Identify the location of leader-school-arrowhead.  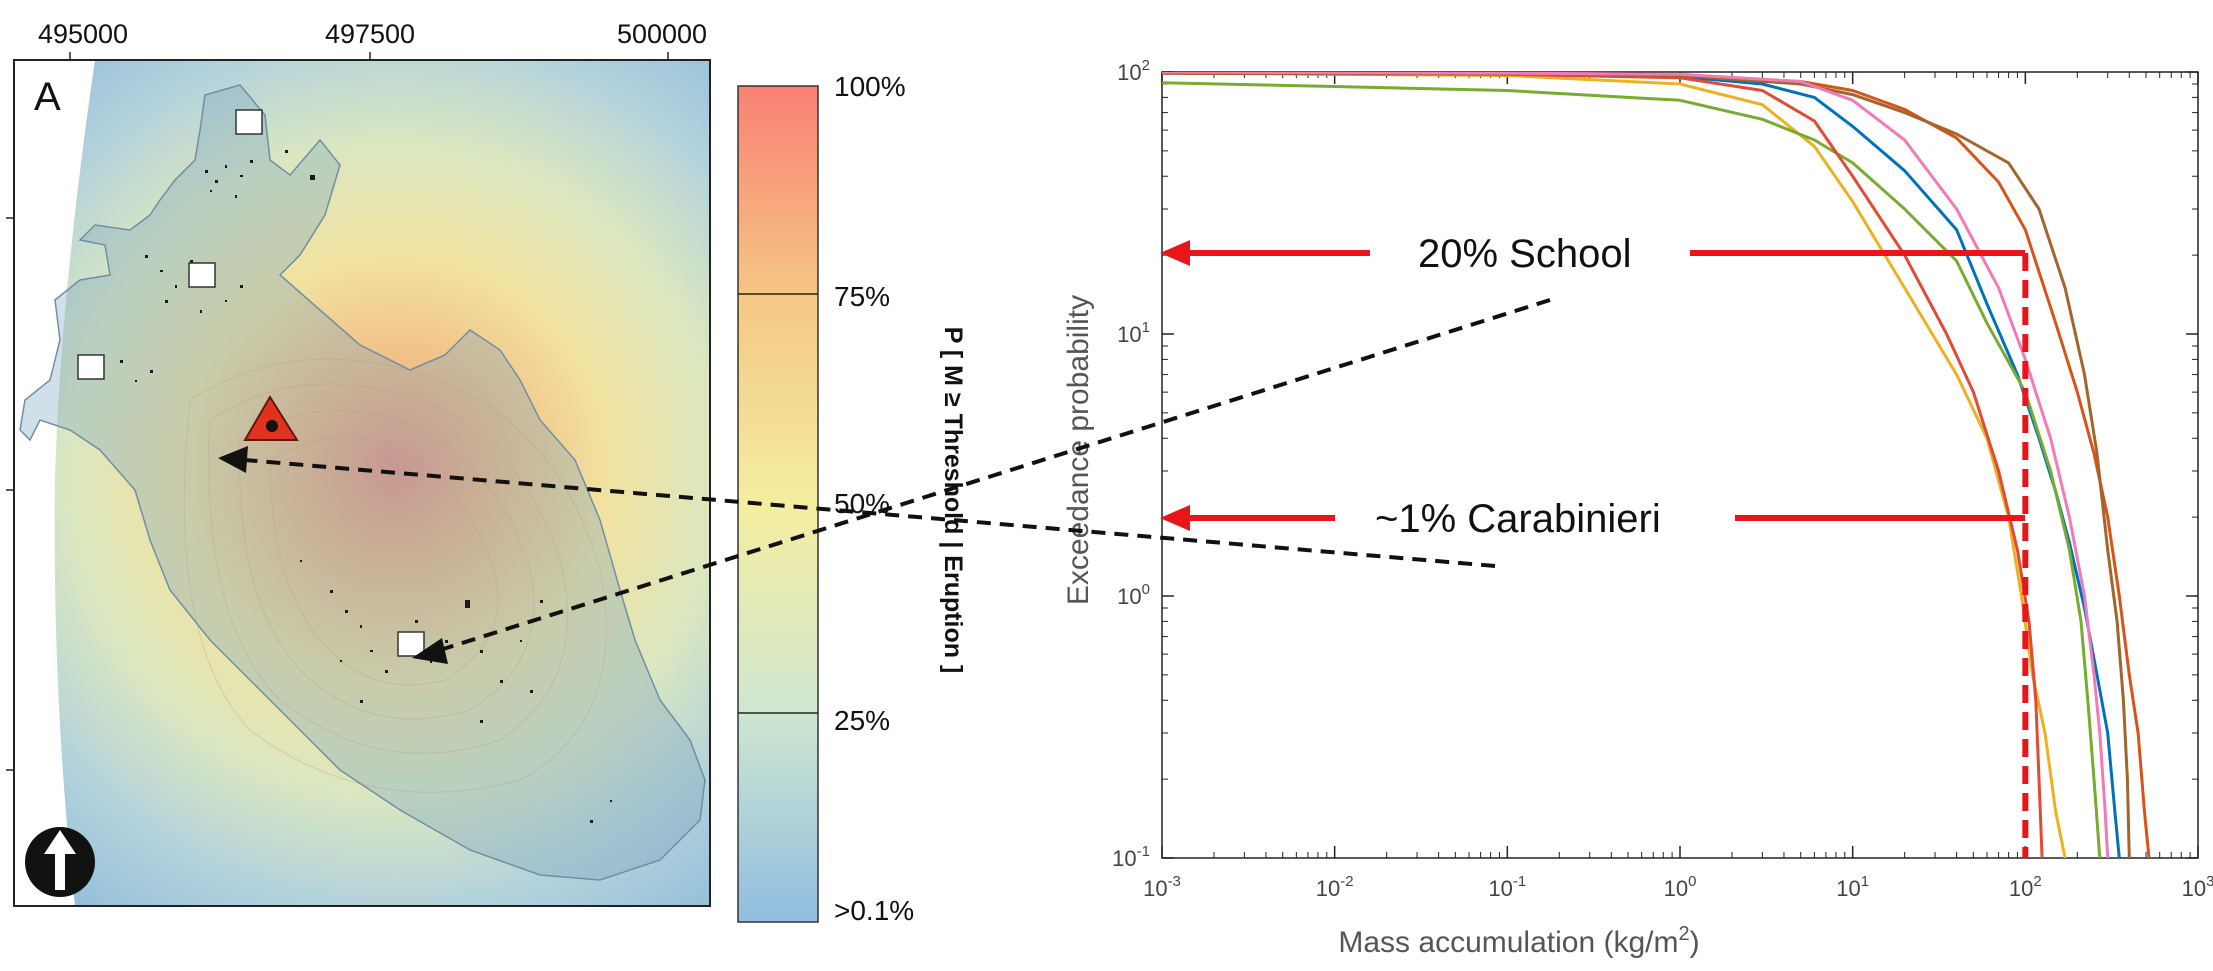
(430, 651).